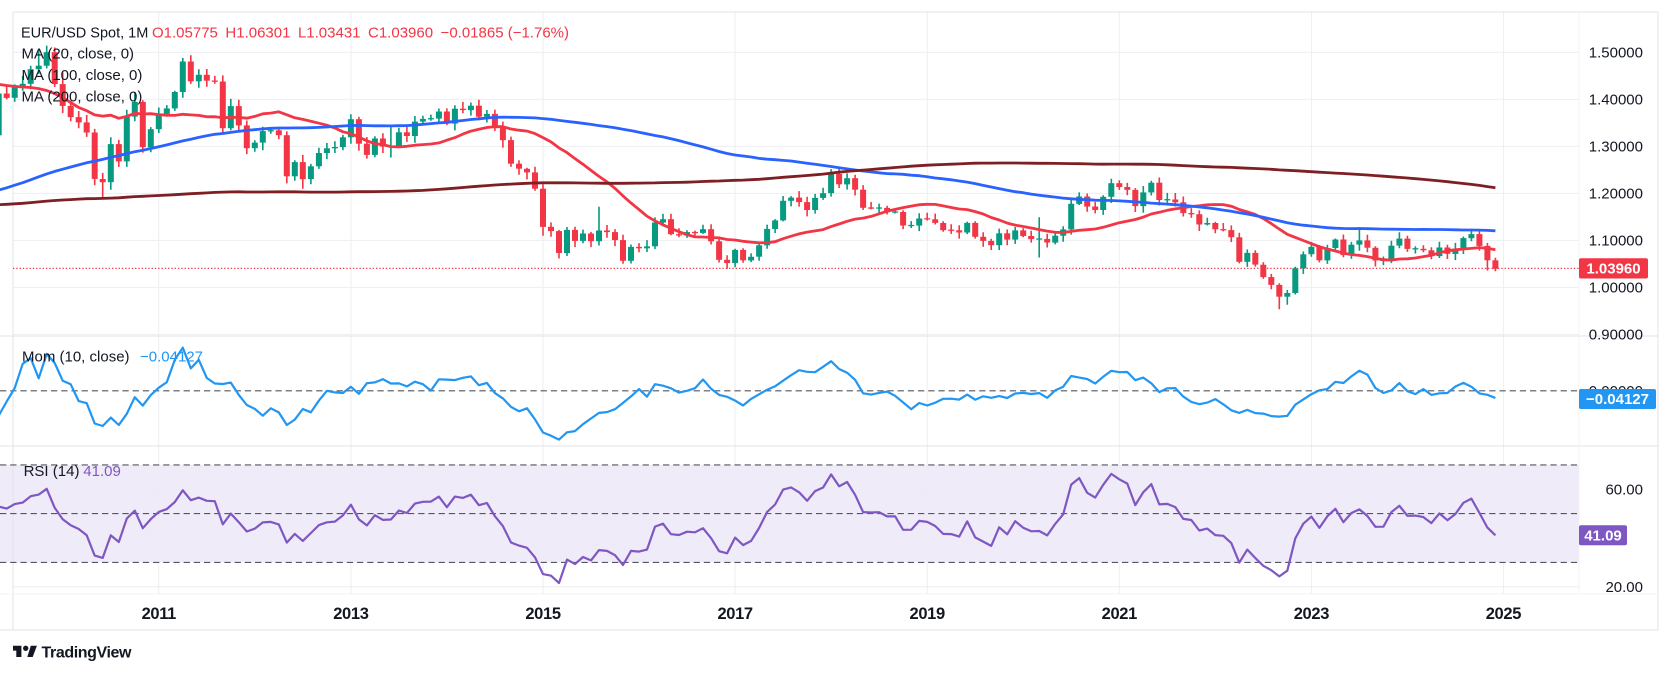 The image size is (1674, 679). I want to click on svg-text: 1.00000, so click(1616, 288).